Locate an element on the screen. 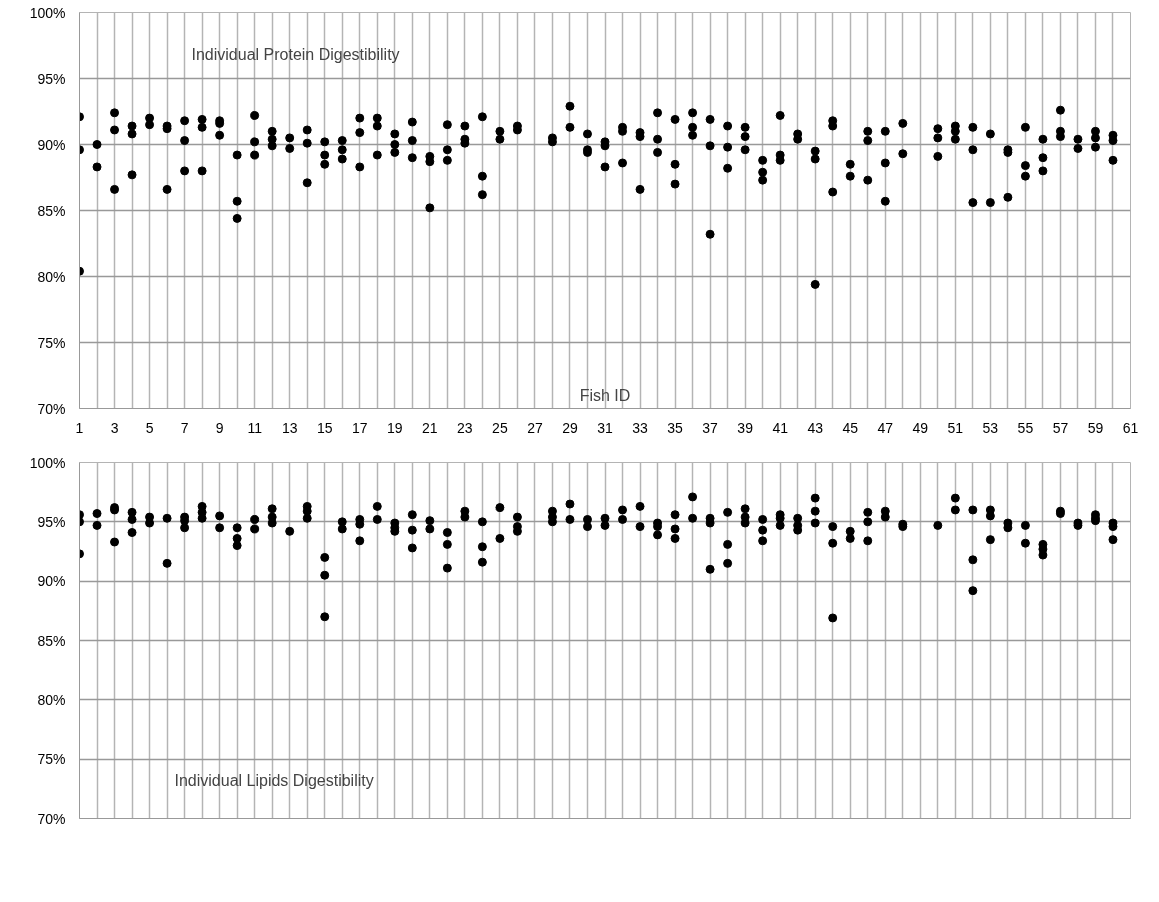 Image resolution: width=1159 pixels, height=902 pixels. x-tick-label: 33 is located at coordinates (640, 427).